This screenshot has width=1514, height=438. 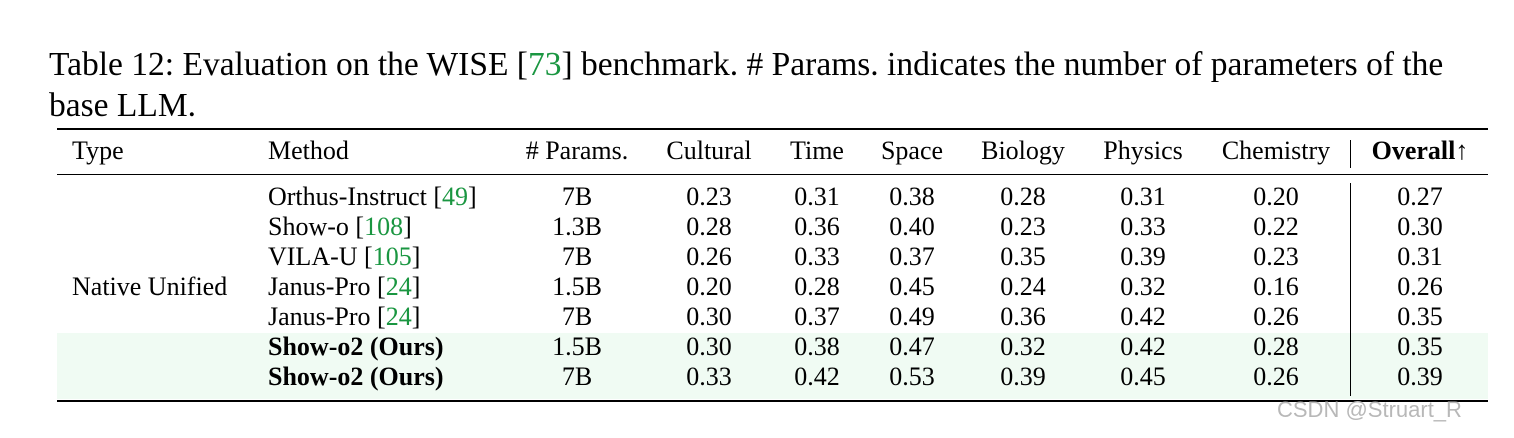 I want to click on cultural-cell: 0.33, so click(x=709, y=376).